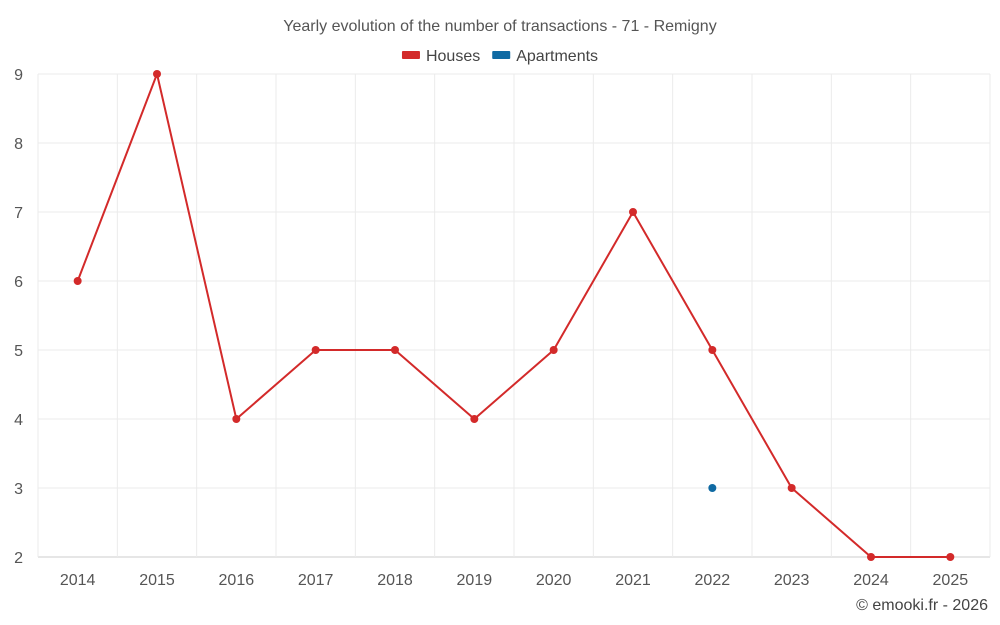 The image size is (1000, 625). Describe the element at coordinates (633, 580) in the screenshot. I see `x-tick-label: 2021` at that location.